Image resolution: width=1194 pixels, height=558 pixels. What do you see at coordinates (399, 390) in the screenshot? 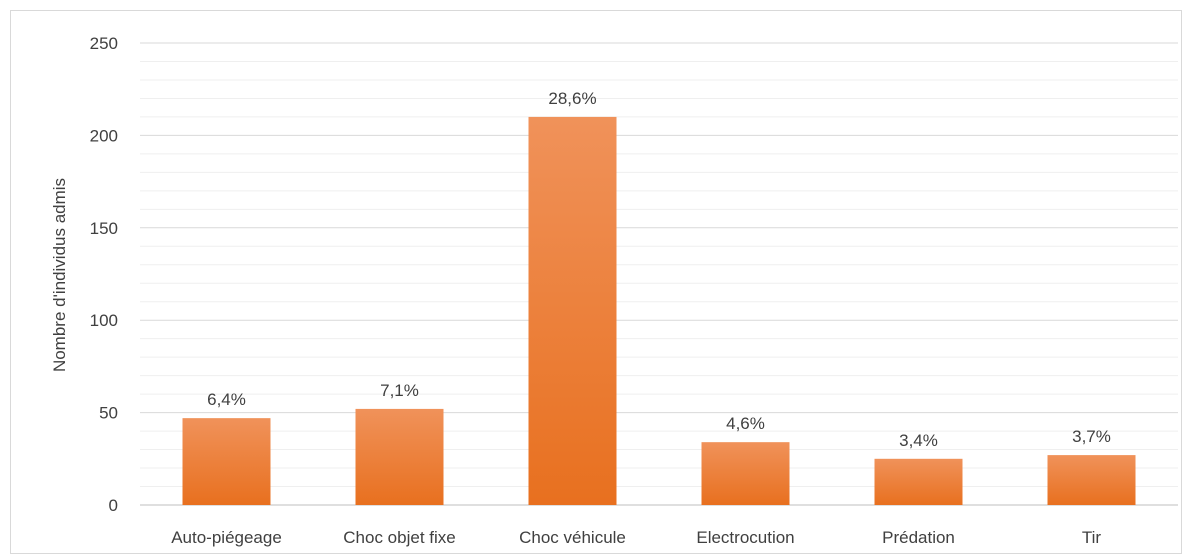
I see `data-label: 7,1%` at bounding box center [399, 390].